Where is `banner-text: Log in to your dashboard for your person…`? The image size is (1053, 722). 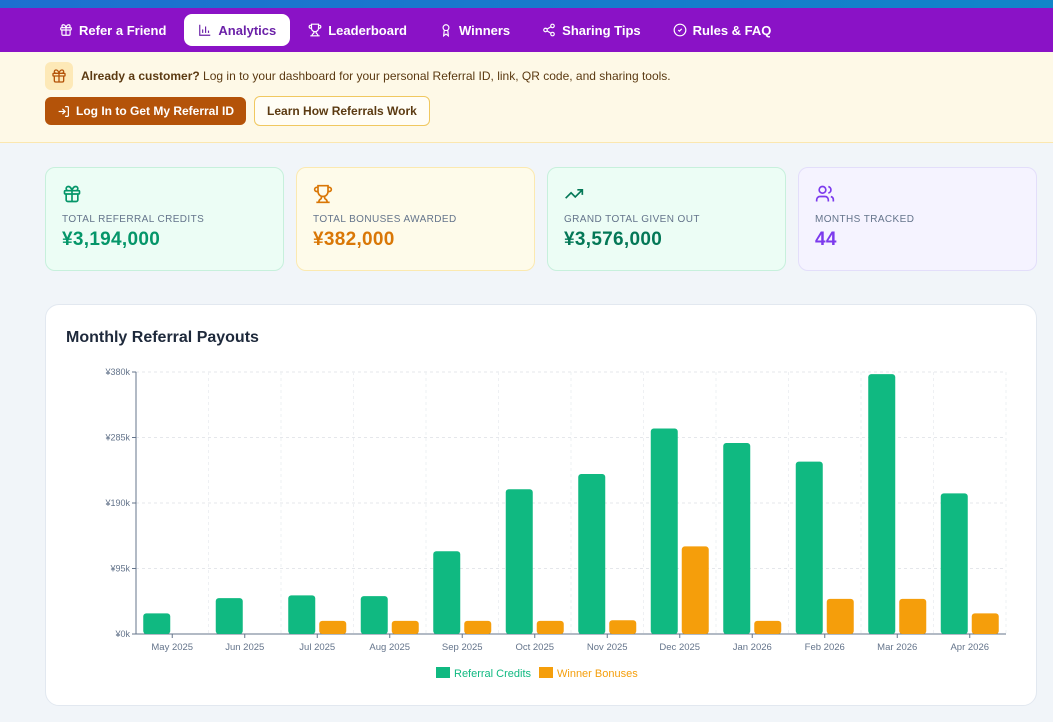
banner-text: Log in to your dashboard for your person… is located at coordinates (435, 76).